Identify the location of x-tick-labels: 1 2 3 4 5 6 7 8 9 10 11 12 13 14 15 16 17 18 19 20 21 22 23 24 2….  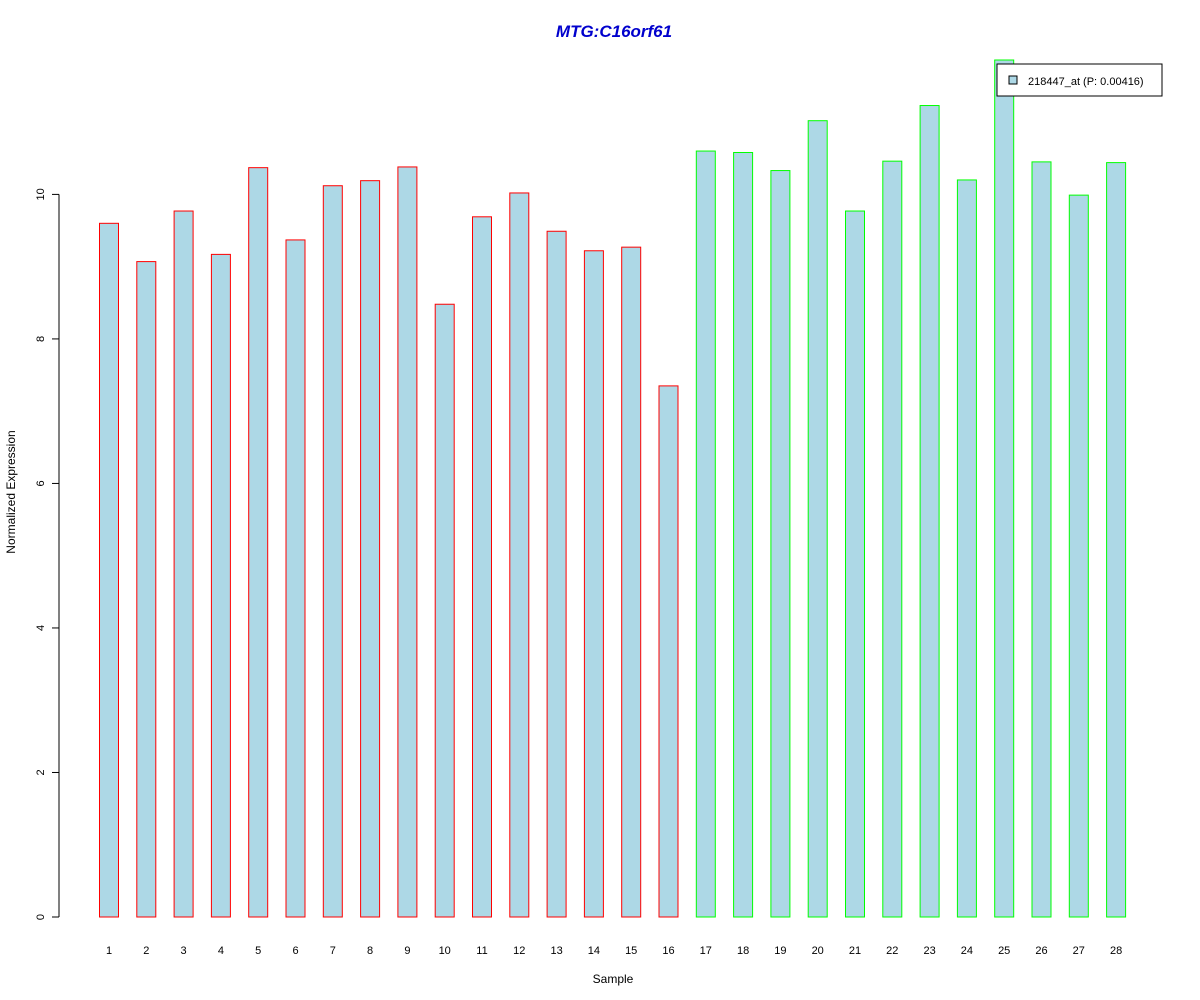
(614, 951).